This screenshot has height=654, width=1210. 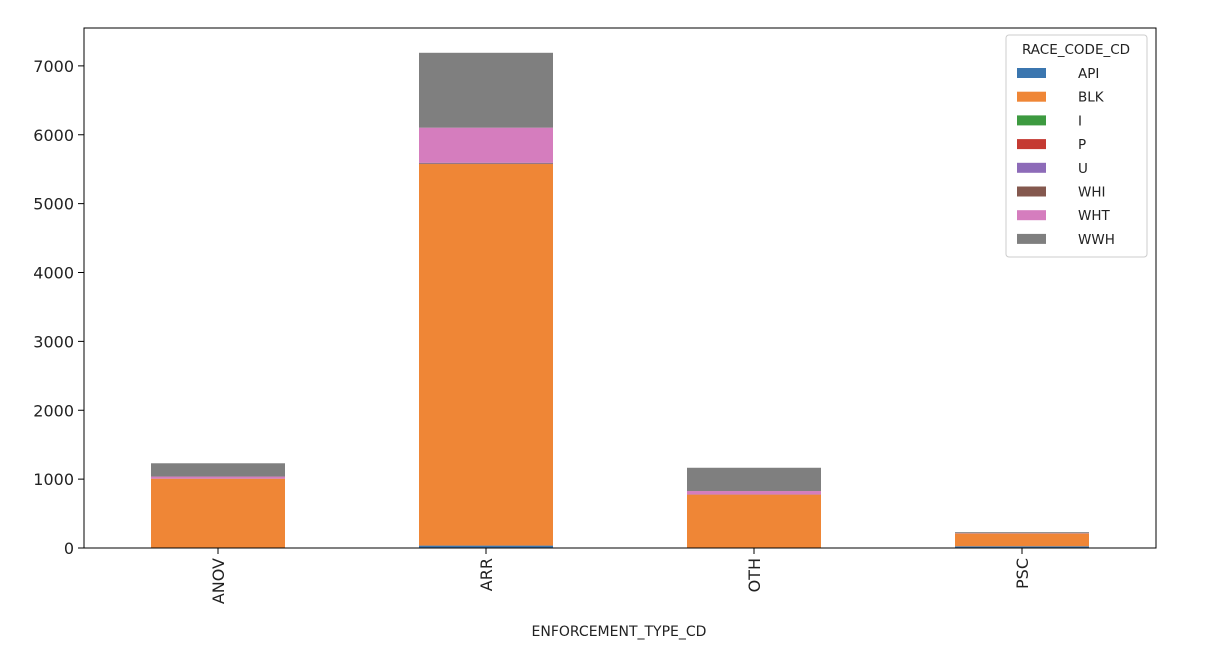 I want to click on y-tick-label: 2000, so click(x=53, y=410).